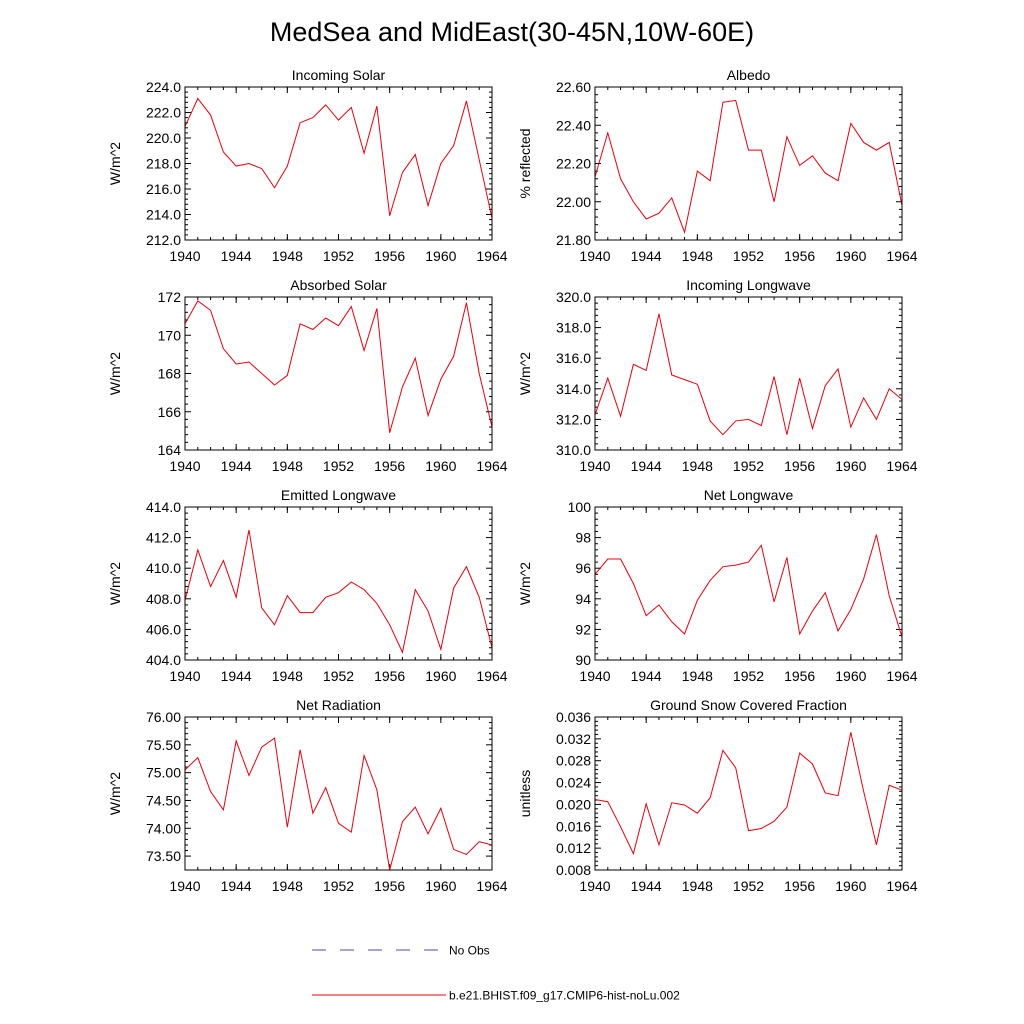  Describe the element at coordinates (163, 87) in the screenshot. I see `y-tick-label: 224.0` at that location.